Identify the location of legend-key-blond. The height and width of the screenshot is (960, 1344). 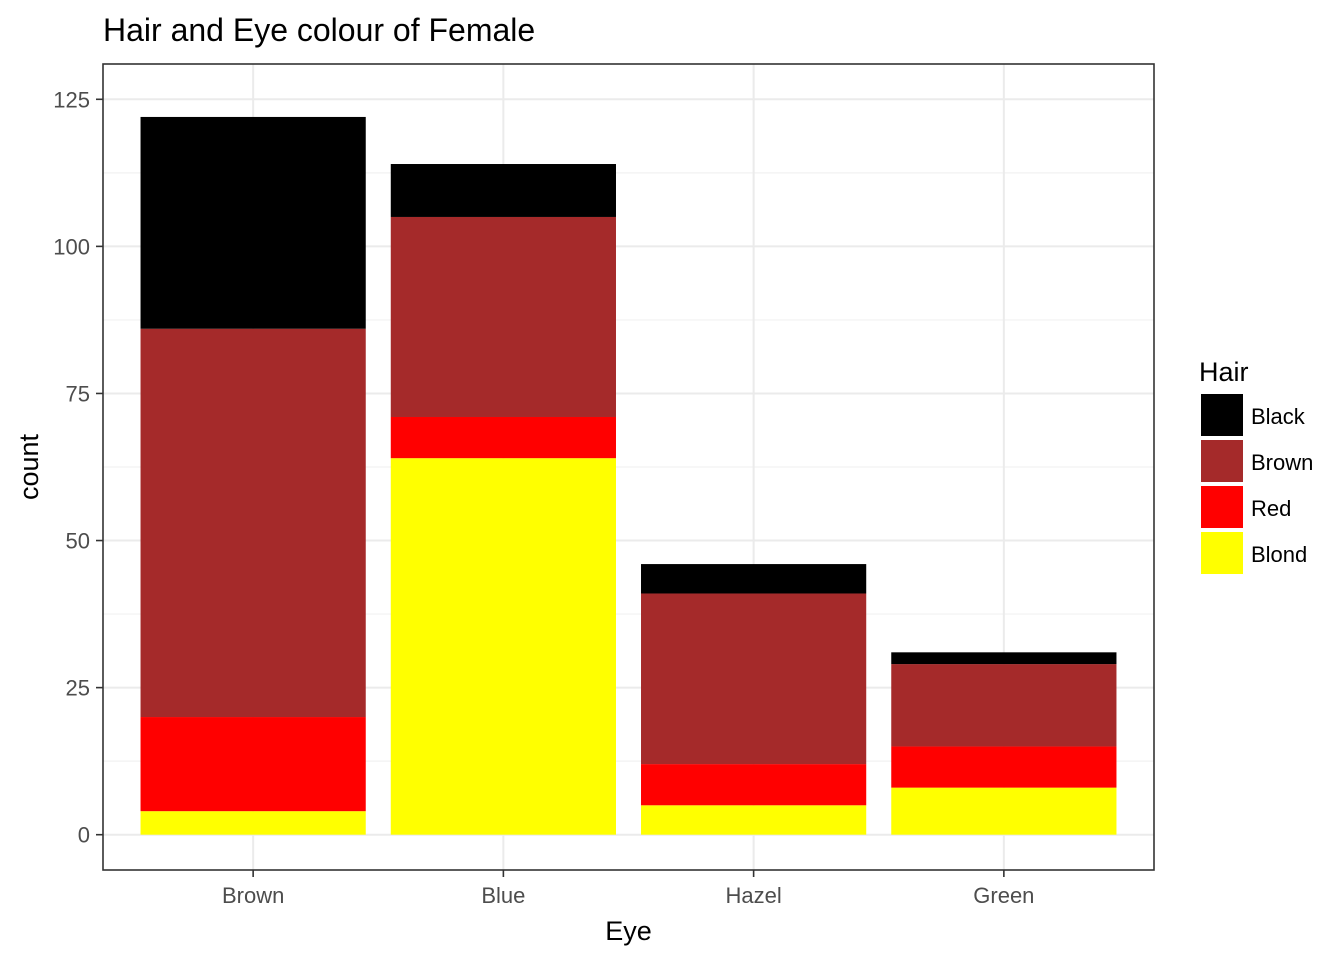
(1222, 553).